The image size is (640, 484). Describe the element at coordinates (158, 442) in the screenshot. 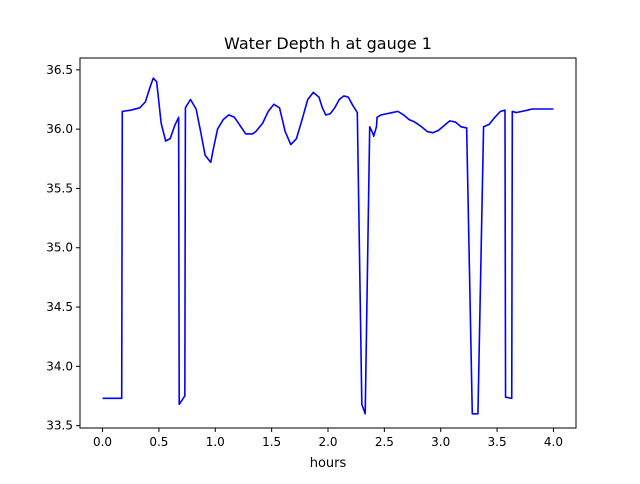

I see `x-tick-label: 0.5` at that location.